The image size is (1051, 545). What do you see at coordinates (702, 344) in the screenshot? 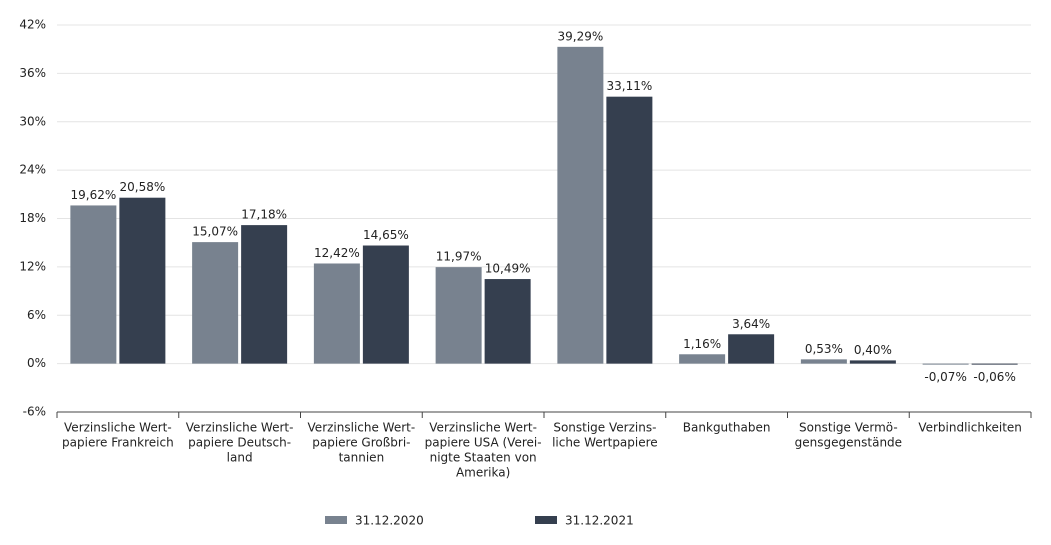
I see `value-label: 1,16%` at bounding box center [702, 344].